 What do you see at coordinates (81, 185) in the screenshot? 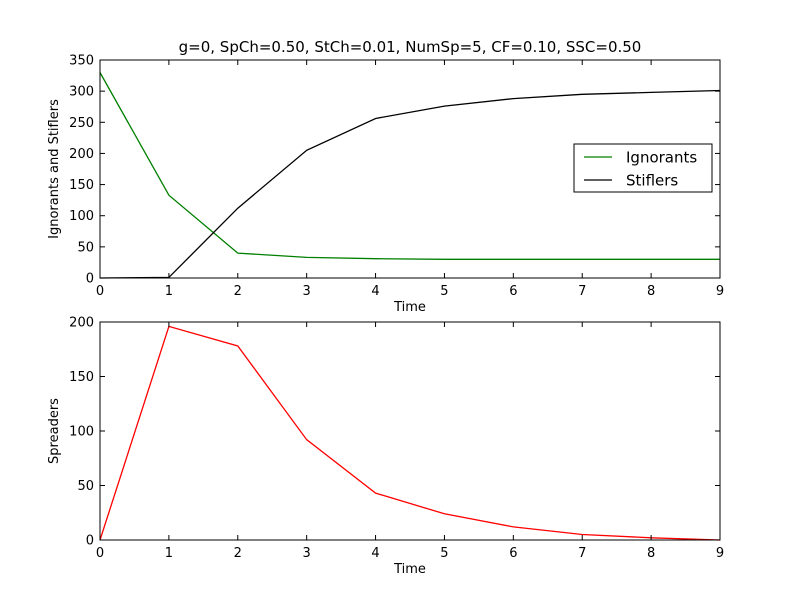
I see `top-y-tick-label: 150` at bounding box center [81, 185].